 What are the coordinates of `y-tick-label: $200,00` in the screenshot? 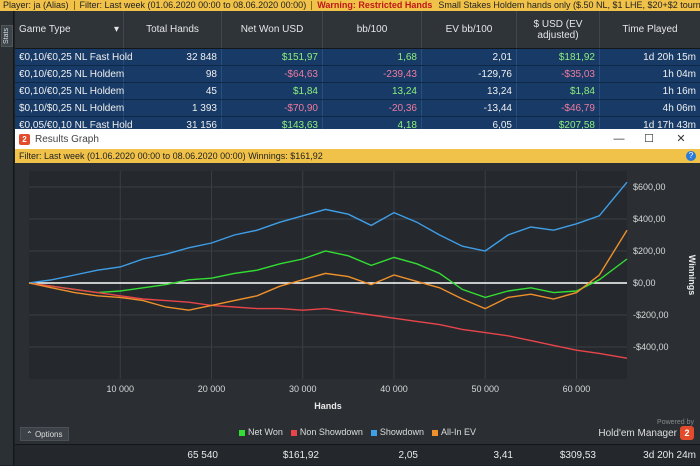 It's located at (649, 251).